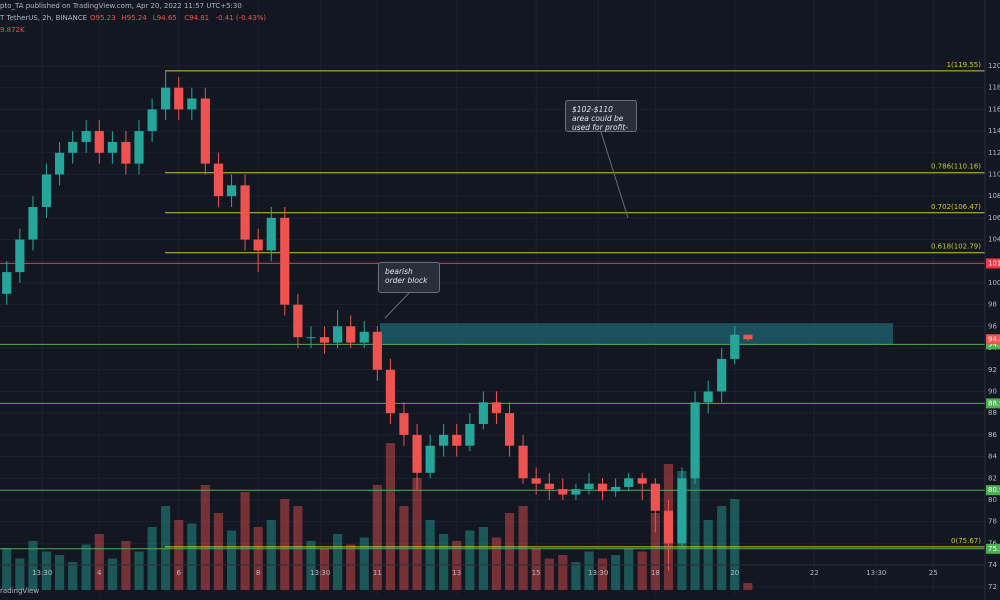 The width and height of the screenshot is (1000, 600). What do you see at coordinates (655, 573) in the screenshot?
I see `x-tick-label: 18` at bounding box center [655, 573].